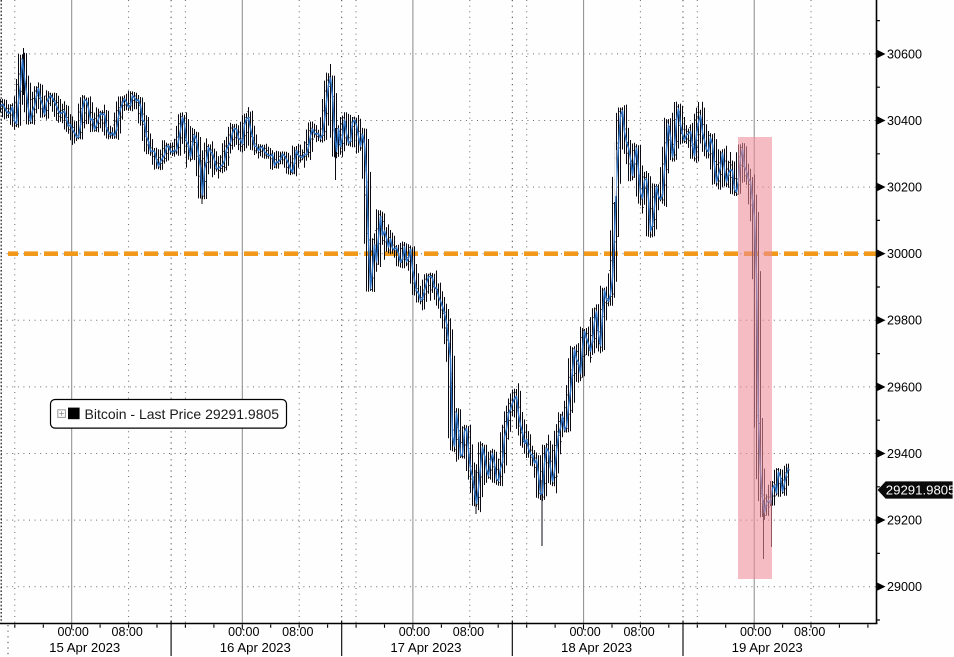  I want to click on svg-text: 29000, so click(904, 587).